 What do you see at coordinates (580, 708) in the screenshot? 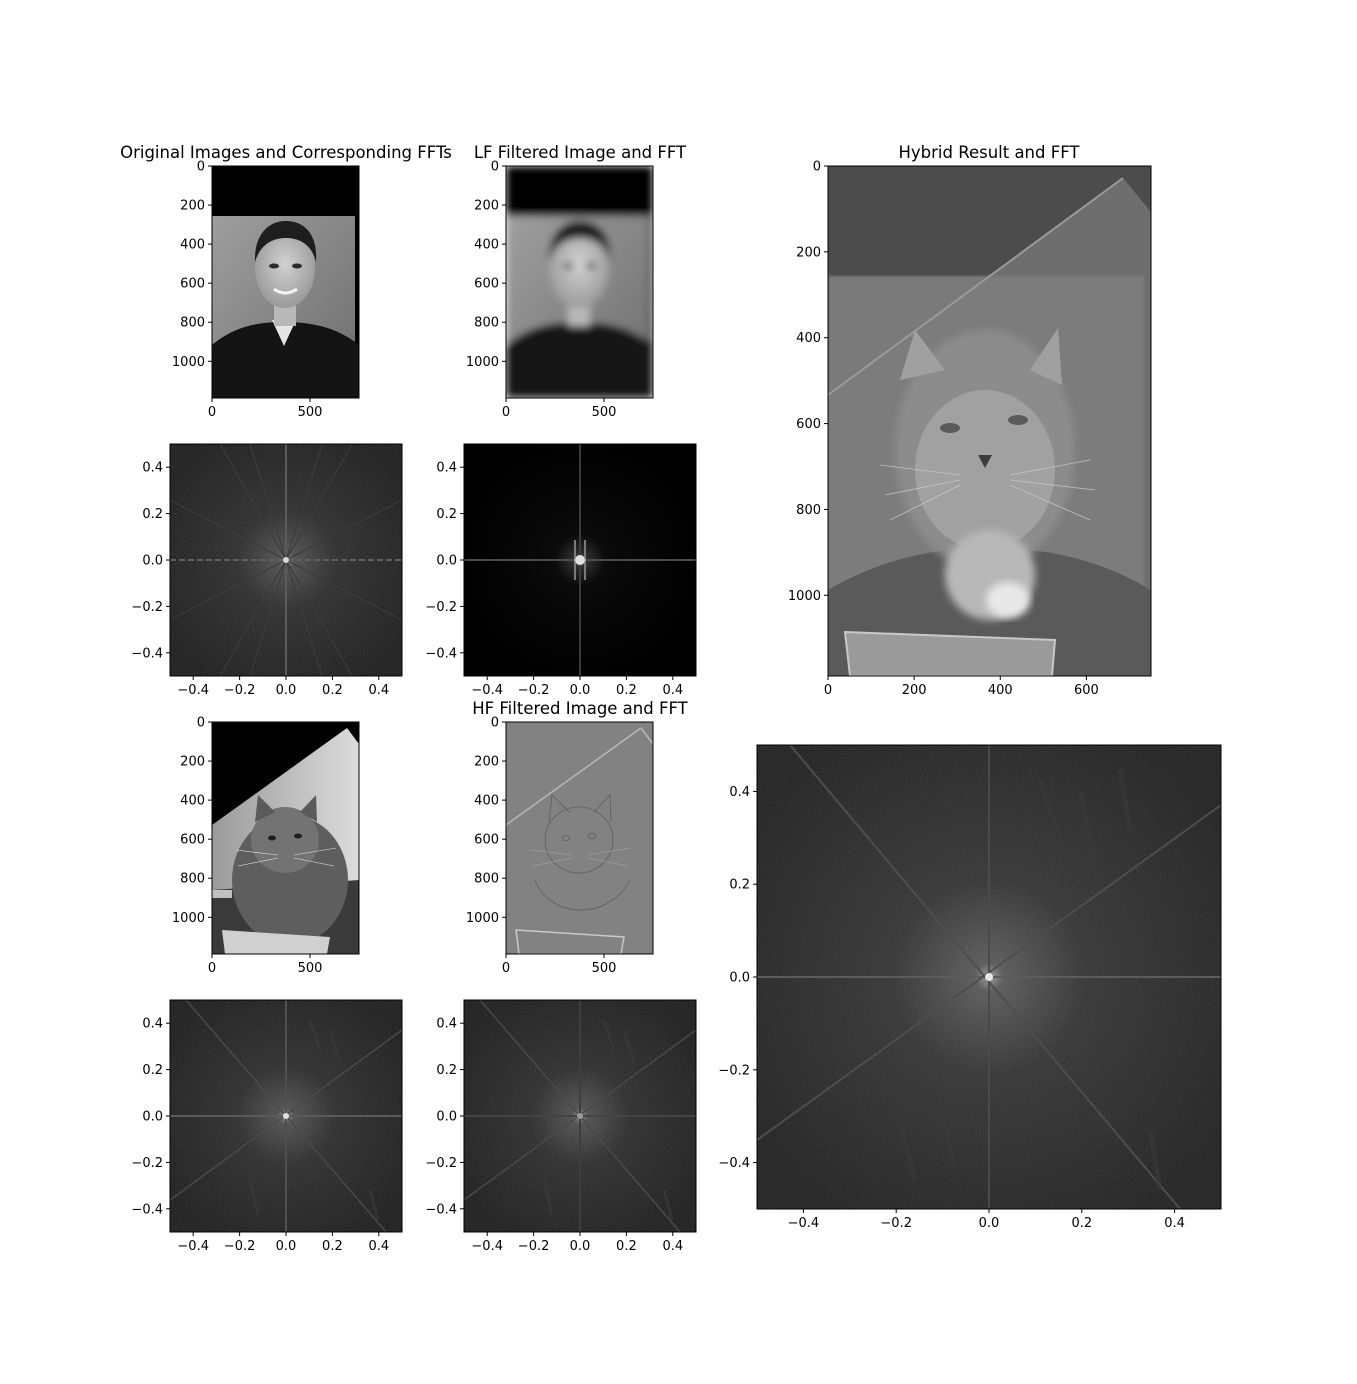
I see `title-hf: HF Filtered Image and FFT` at bounding box center [580, 708].